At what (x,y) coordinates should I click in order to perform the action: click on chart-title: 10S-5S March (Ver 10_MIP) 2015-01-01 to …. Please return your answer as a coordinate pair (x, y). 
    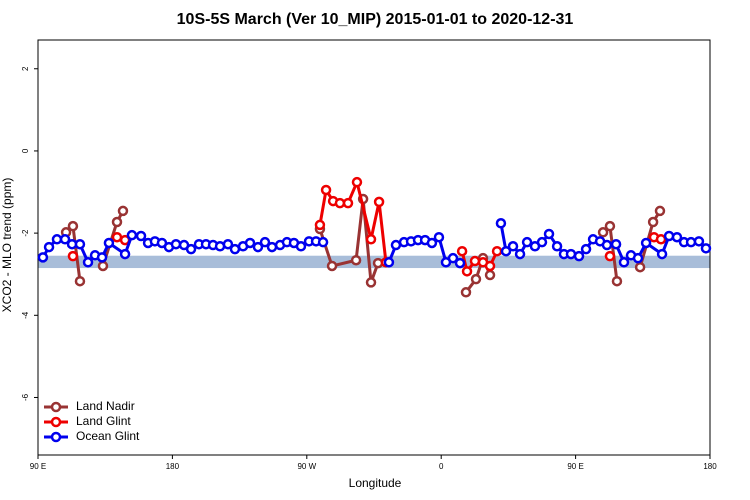
    Looking at the image, I should click on (375, 19).